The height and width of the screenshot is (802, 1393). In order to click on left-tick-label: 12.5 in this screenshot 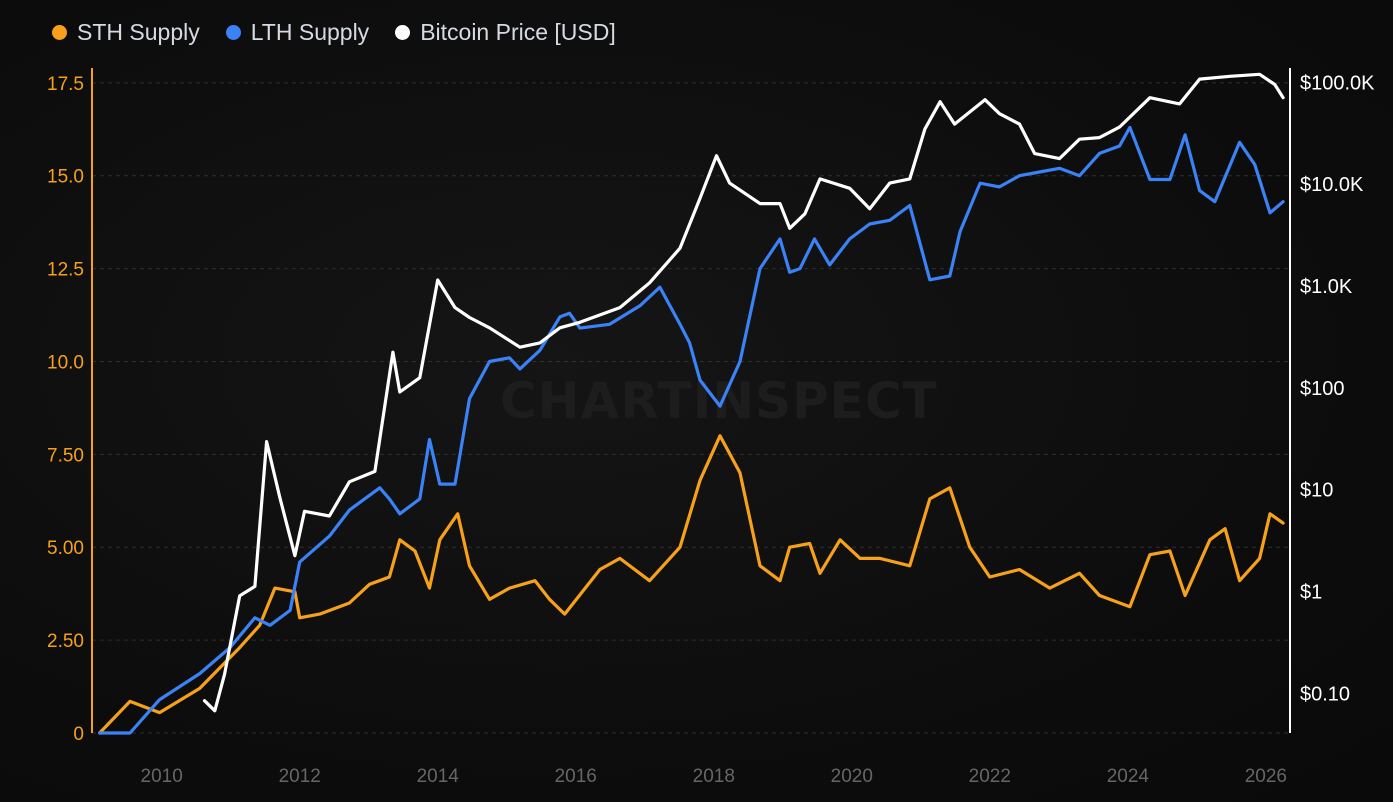, I will do `click(65, 270)`.